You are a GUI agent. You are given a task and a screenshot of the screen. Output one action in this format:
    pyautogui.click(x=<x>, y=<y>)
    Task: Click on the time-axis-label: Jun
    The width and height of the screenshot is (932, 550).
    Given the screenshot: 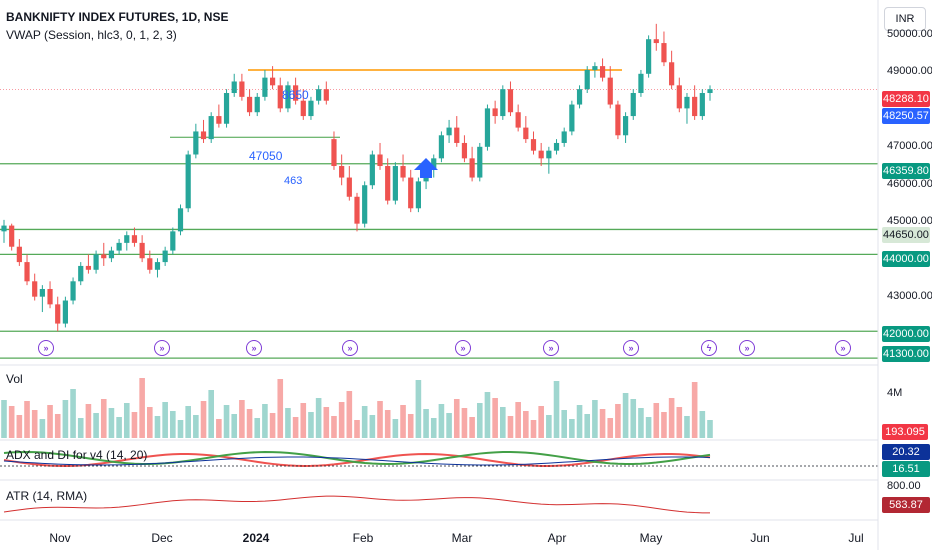 What is the action you would take?
    pyautogui.click(x=760, y=538)
    